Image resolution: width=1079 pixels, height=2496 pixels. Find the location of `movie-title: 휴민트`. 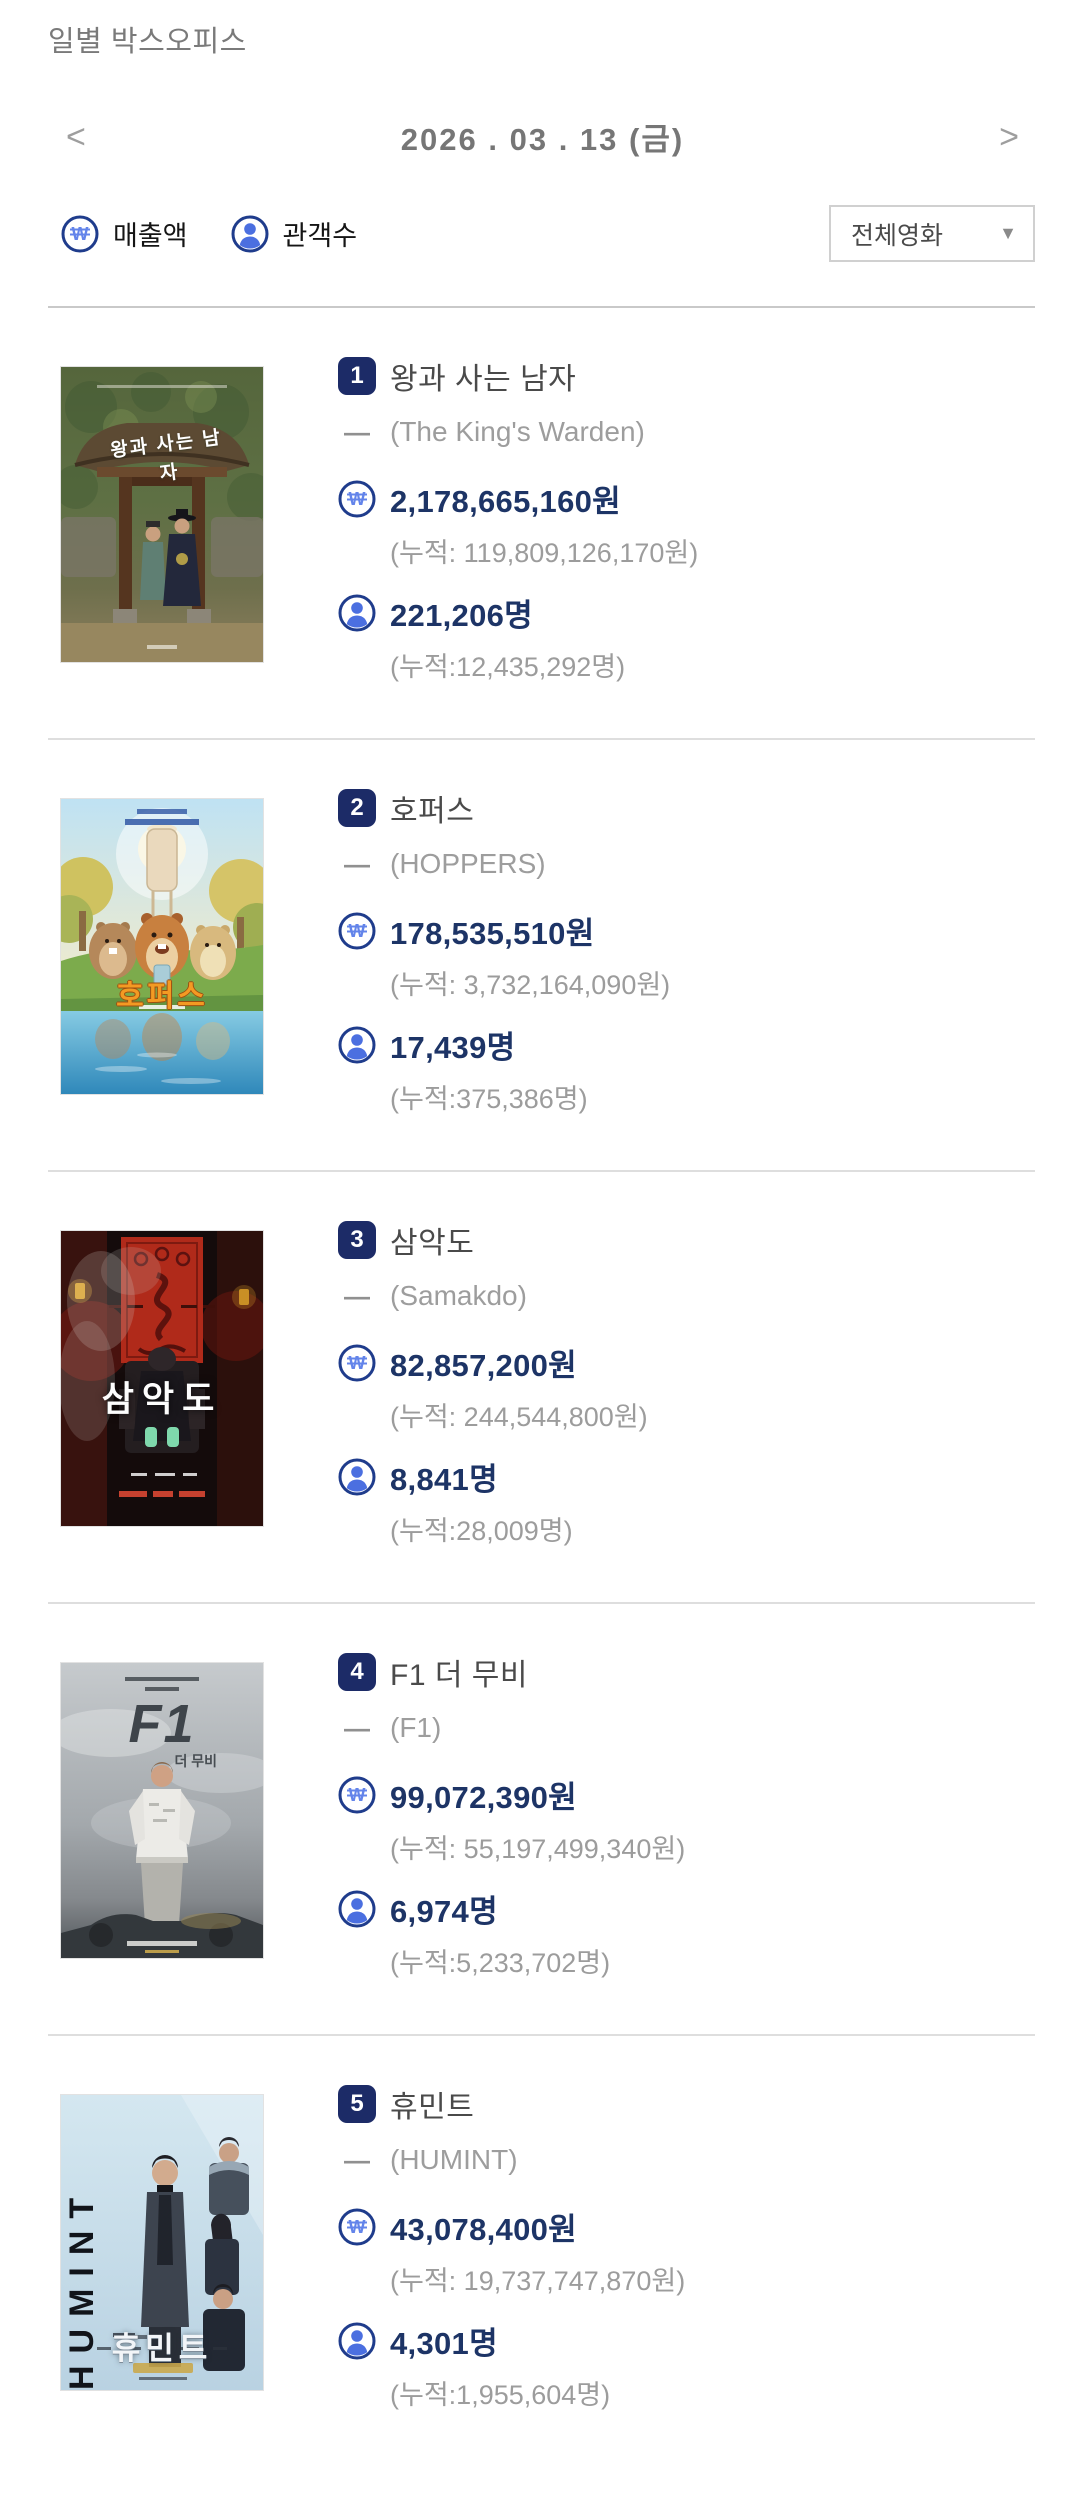

movie-title: 휴민트 is located at coordinates (432, 2107).